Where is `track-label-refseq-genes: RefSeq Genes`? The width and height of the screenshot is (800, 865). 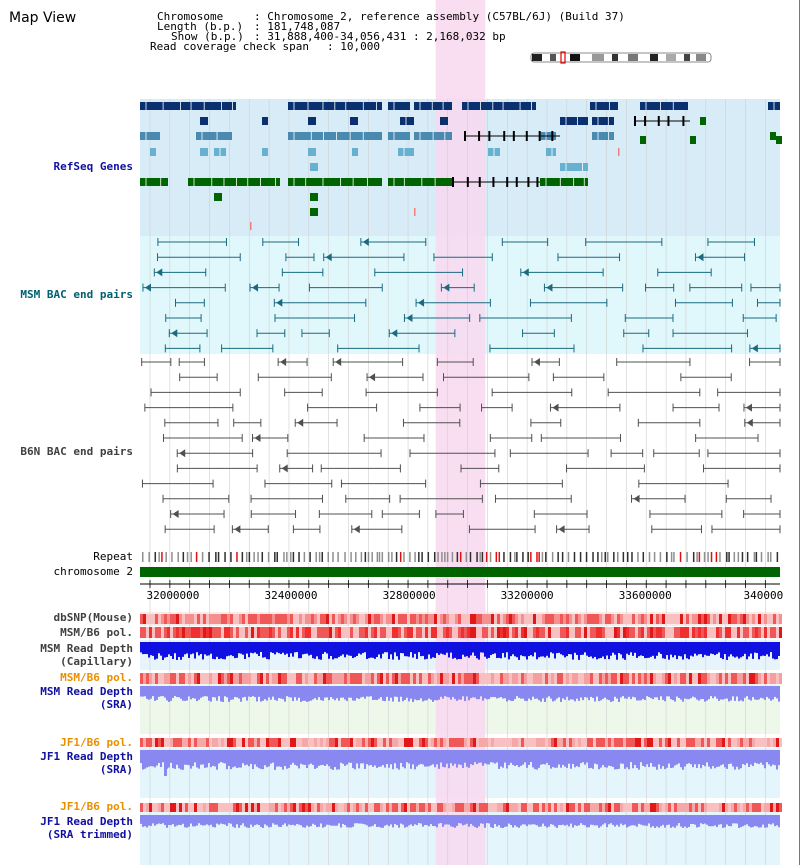 track-label-refseq-genes: RefSeq Genes is located at coordinates (93, 166).